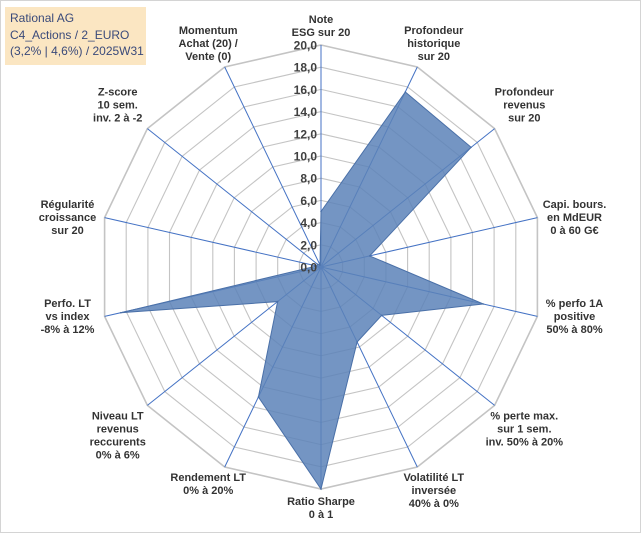  I want to click on axis-label-5-line-0: % perte max., so click(524, 416).